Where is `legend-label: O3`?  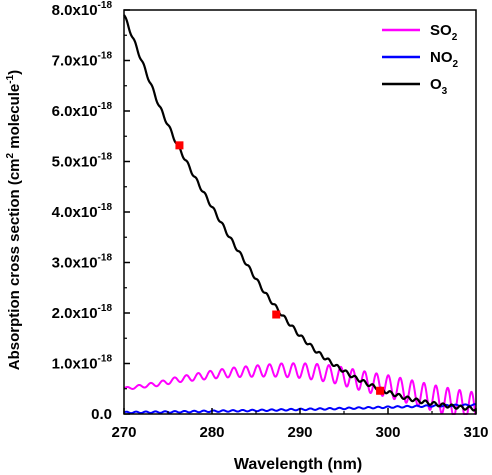 legend-label: O3 is located at coordinates (439, 86).